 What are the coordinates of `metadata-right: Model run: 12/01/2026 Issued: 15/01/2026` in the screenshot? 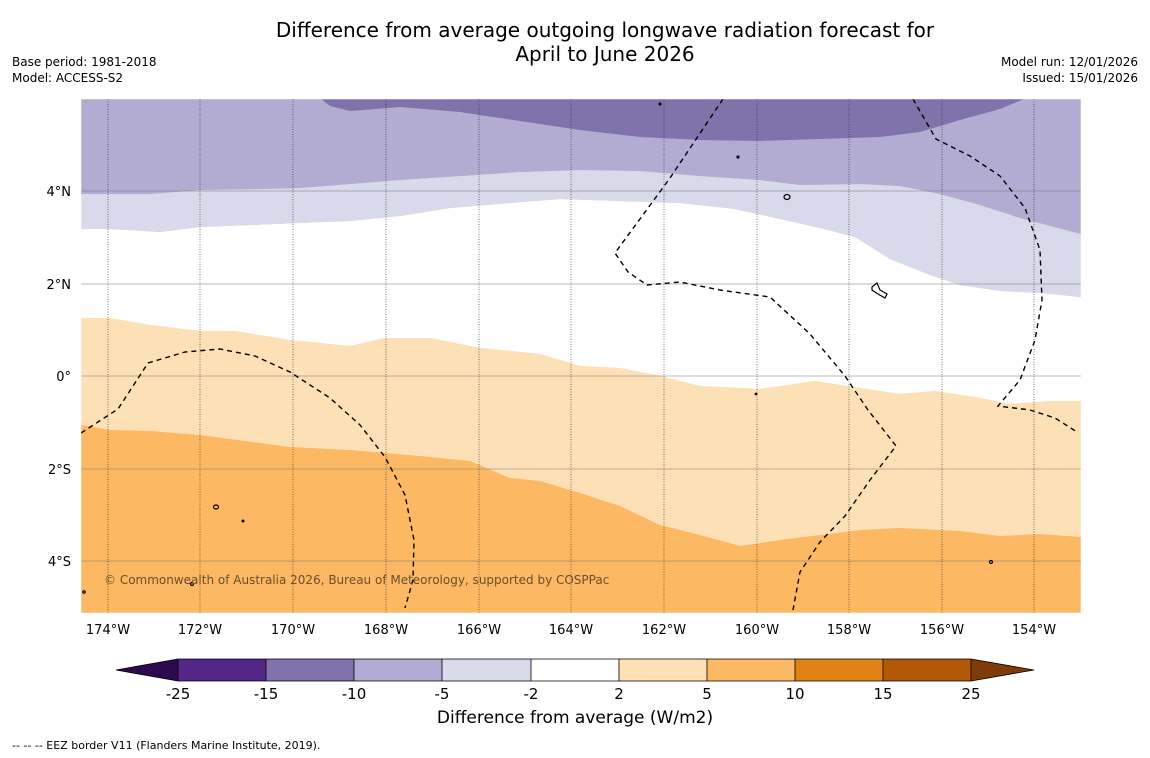 It's located at (1069, 70).